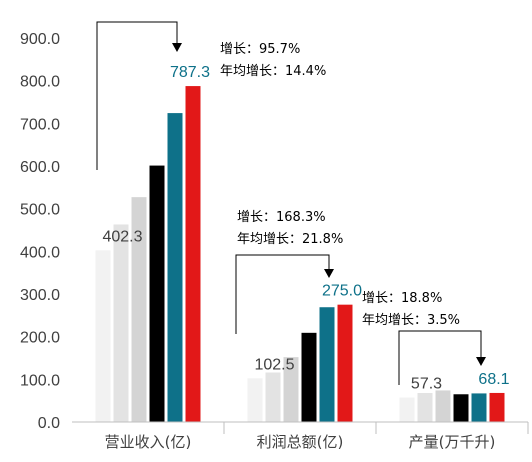 The height and width of the screenshot is (462, 532). Describe the element at coordinates (40, 167) in the screenshot. I see `y-tick-label: 600.0` at that location.